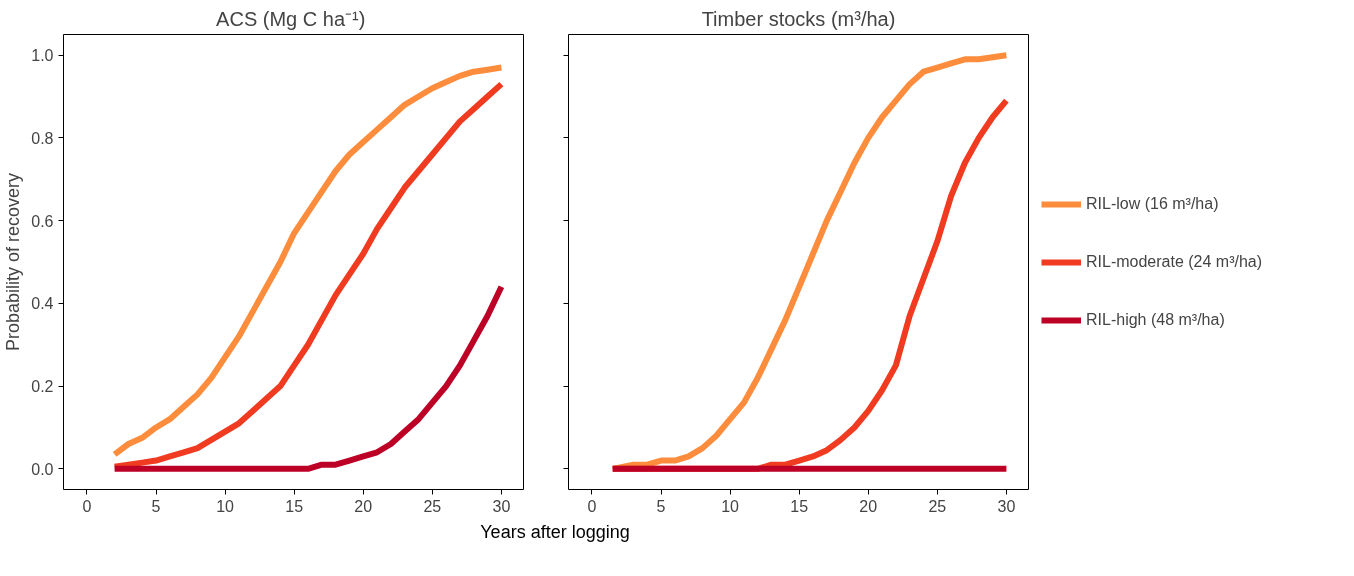  What do you see at coordinates (798, 18) in the screenshot?
I see `chart-title: Timber stocks (m³/ha)` at bounding box center [798, 18].